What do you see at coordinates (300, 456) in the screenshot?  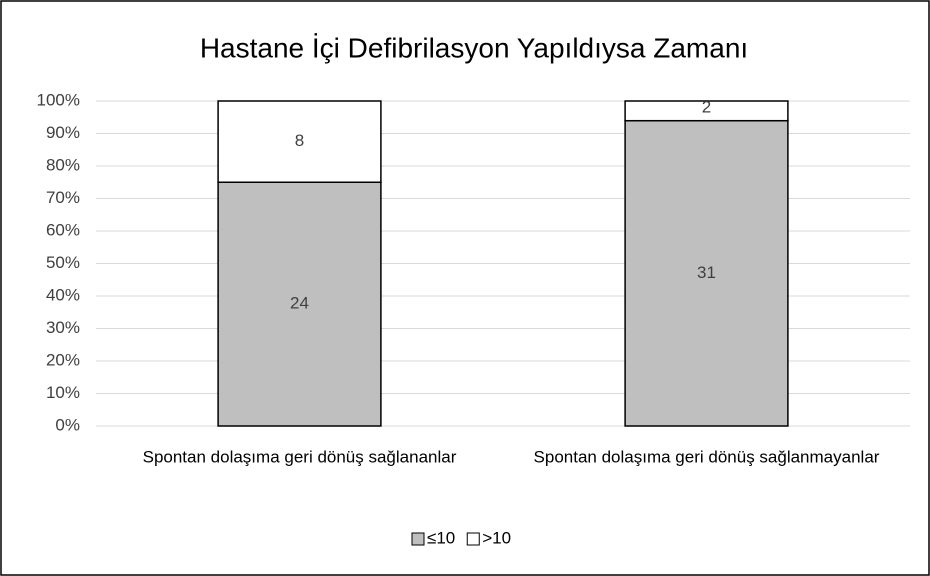 I see `x-tick-label: Spontan dolaşıma geri dönüş sağlananlar` at bounding box center [300, 456].